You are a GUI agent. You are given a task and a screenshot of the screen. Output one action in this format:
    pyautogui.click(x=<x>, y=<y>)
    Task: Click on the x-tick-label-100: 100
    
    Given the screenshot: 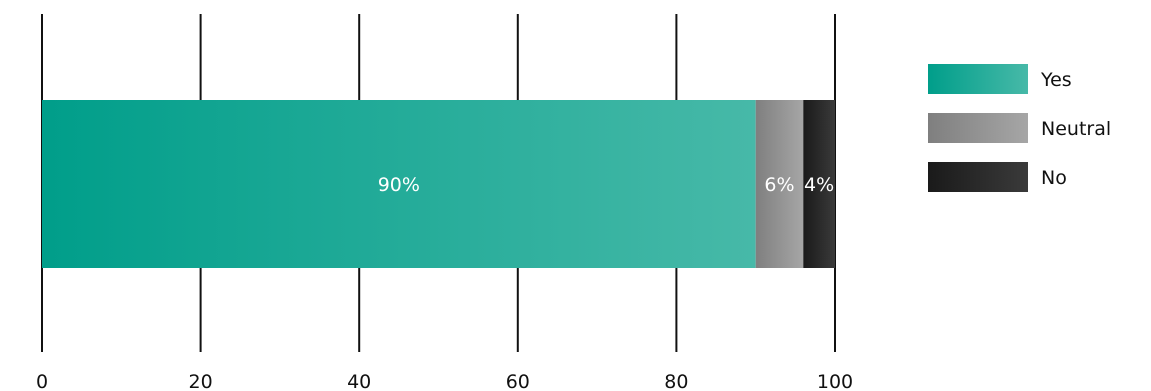 What is the action you would take?
    pyautogui.click(x=835, y=381)
    